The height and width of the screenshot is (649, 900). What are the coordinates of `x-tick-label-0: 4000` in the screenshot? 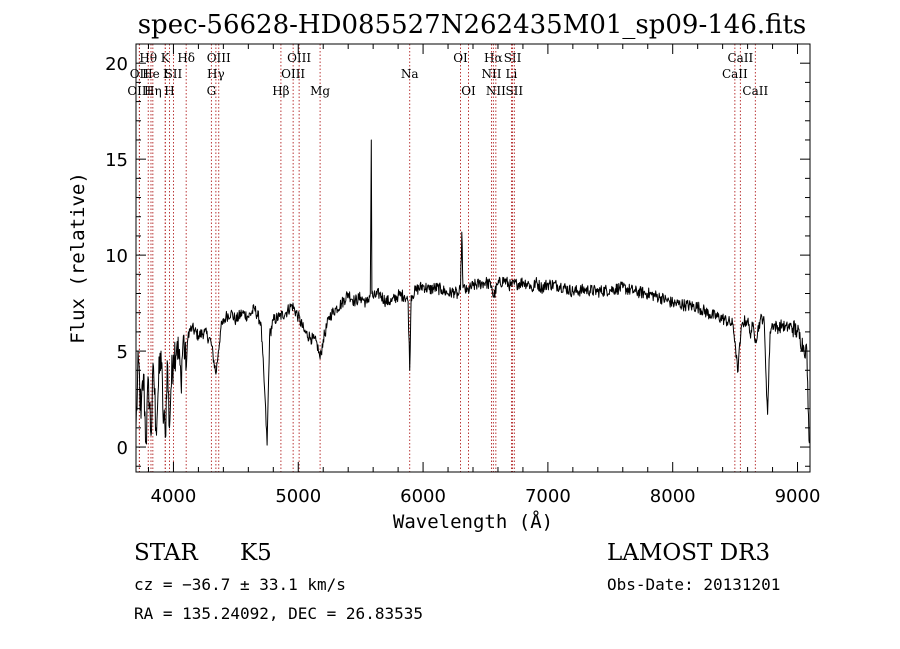 It's located at (174, 496).